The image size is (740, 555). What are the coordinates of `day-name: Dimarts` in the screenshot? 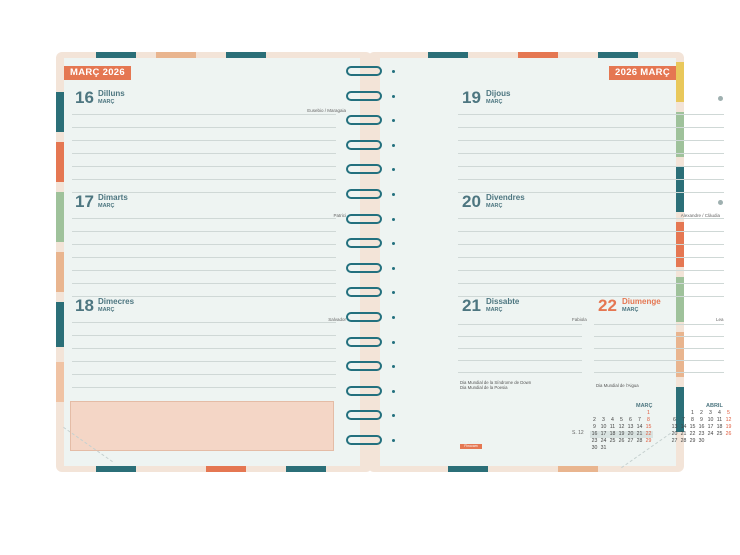 It's located at (113, 197).